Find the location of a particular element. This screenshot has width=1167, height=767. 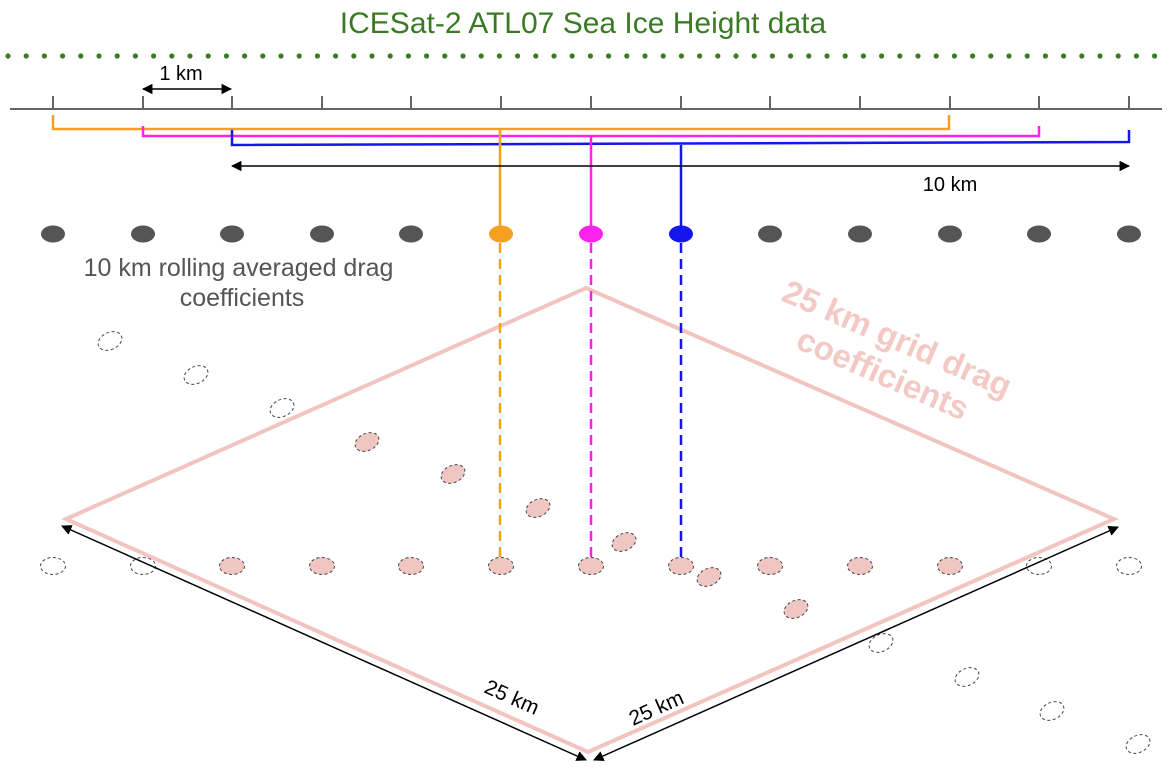

rolling-averaged-dots is located at coordinates (591, 234).